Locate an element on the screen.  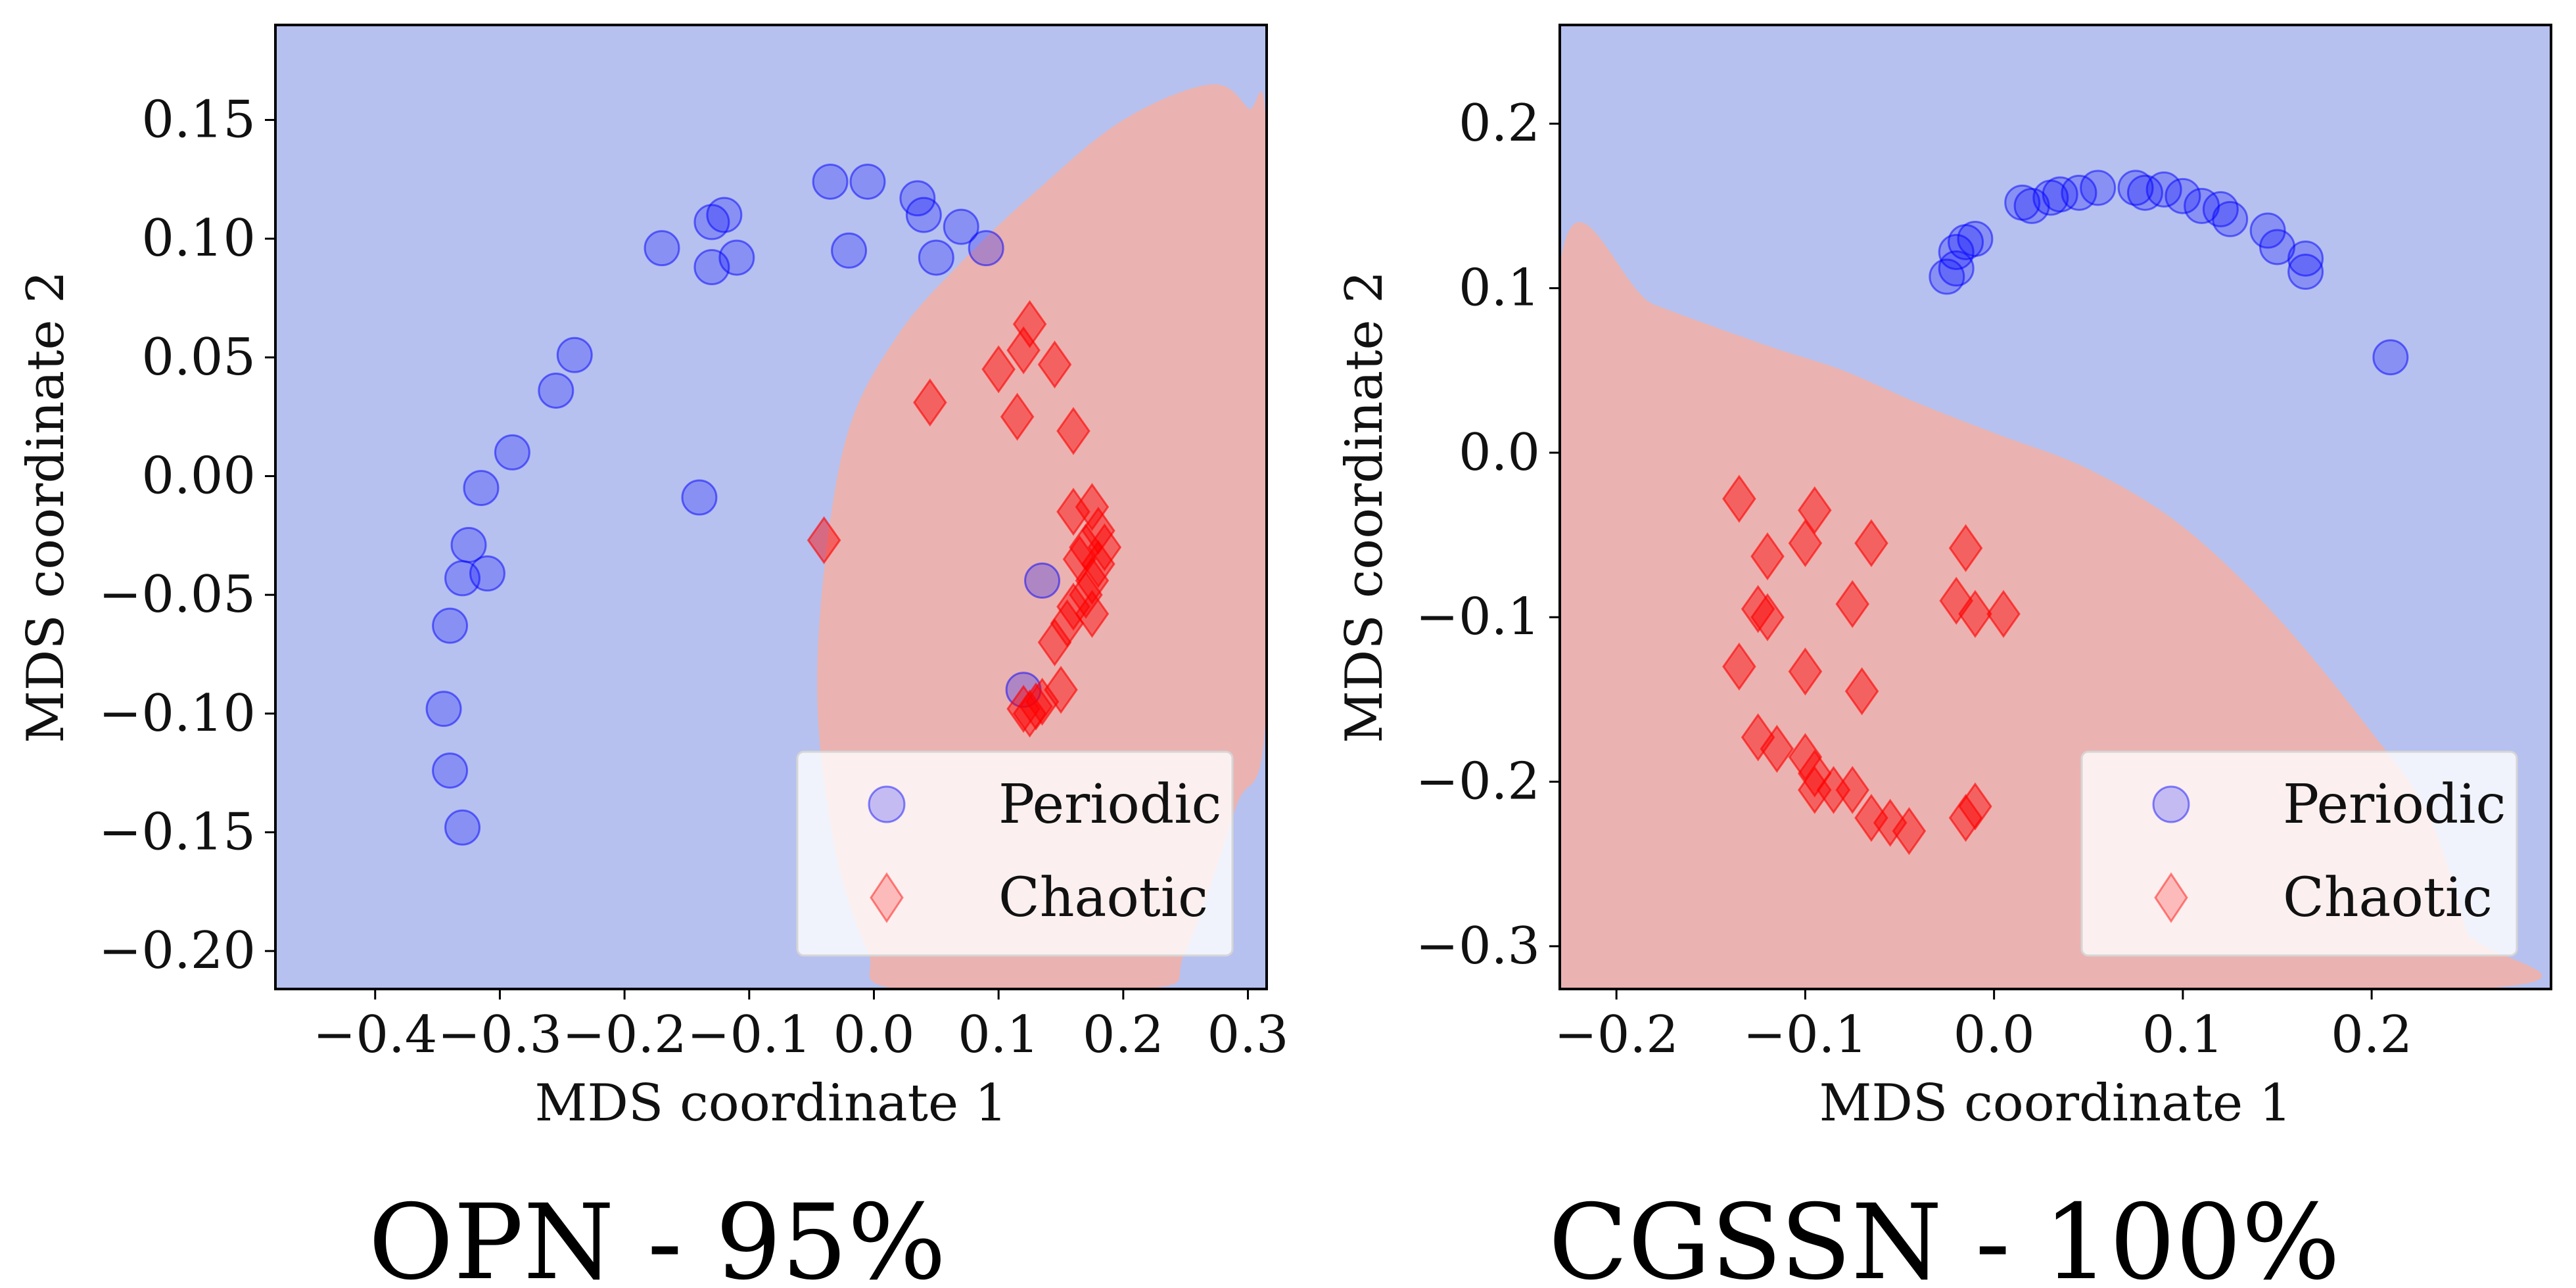
panel-title: OPN - 95% is located at coordinates (657, 1235).